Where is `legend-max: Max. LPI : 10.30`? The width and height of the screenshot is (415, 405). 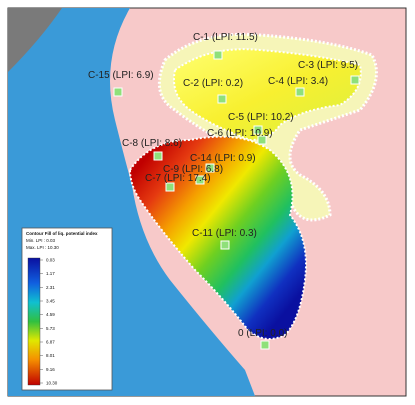 legend-max: Max. LPI : 10.30 is located at coordinates (42, 247).